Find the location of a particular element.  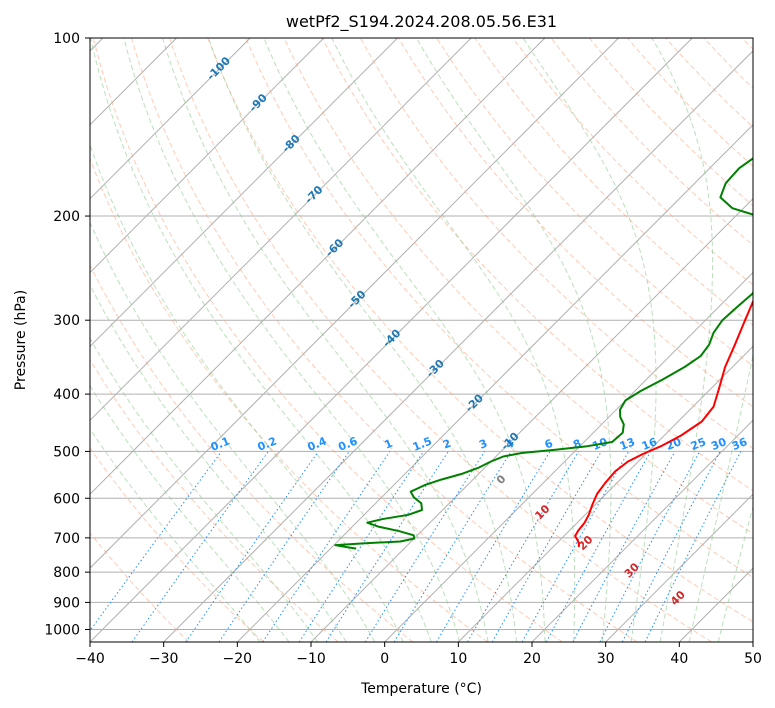

mixing-ratio-label: 3 is located at coordinates (483, 444).